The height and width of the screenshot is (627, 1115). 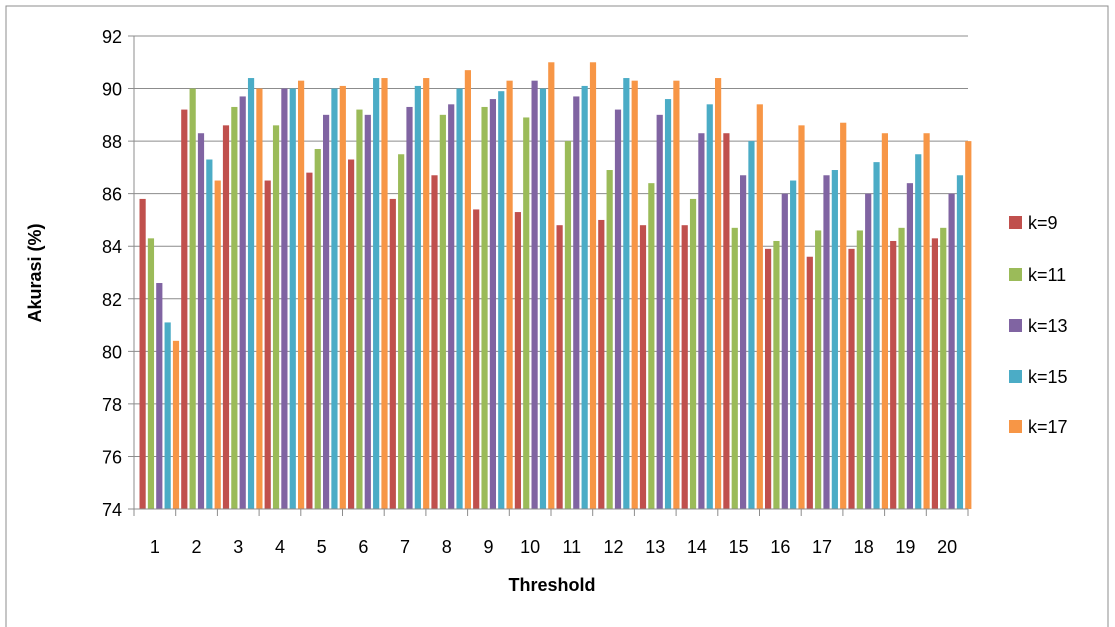 I want to click on bar-k-17-t19, so click(x=926, y=321).